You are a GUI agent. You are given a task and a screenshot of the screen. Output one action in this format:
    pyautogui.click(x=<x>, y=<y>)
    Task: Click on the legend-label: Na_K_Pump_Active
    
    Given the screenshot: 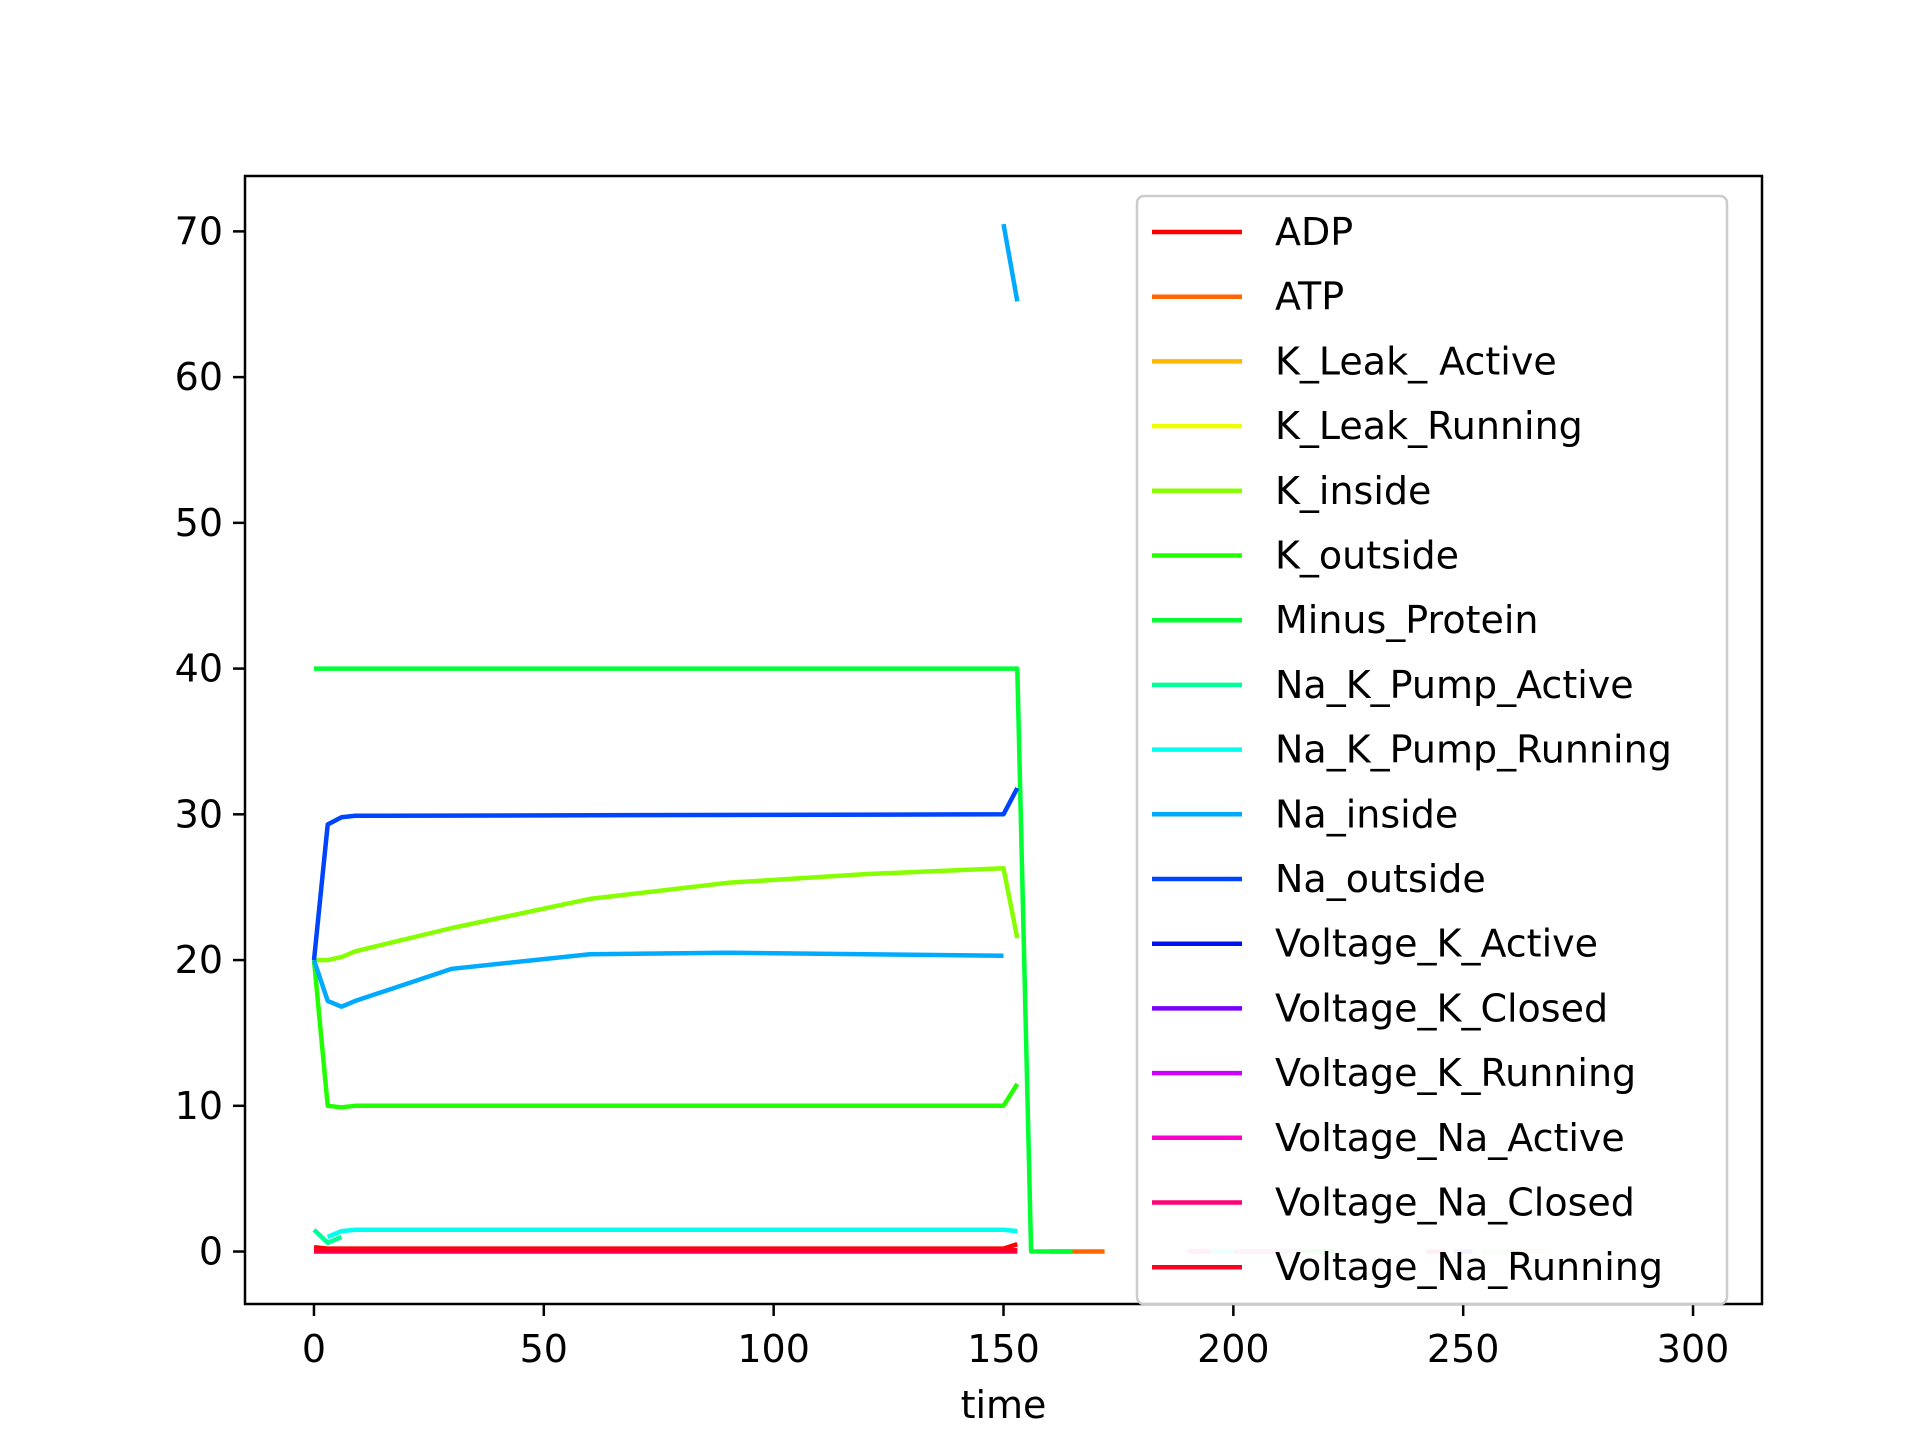 What is the action you would take?
    pyautogui.click(x=1454, y=685)
    